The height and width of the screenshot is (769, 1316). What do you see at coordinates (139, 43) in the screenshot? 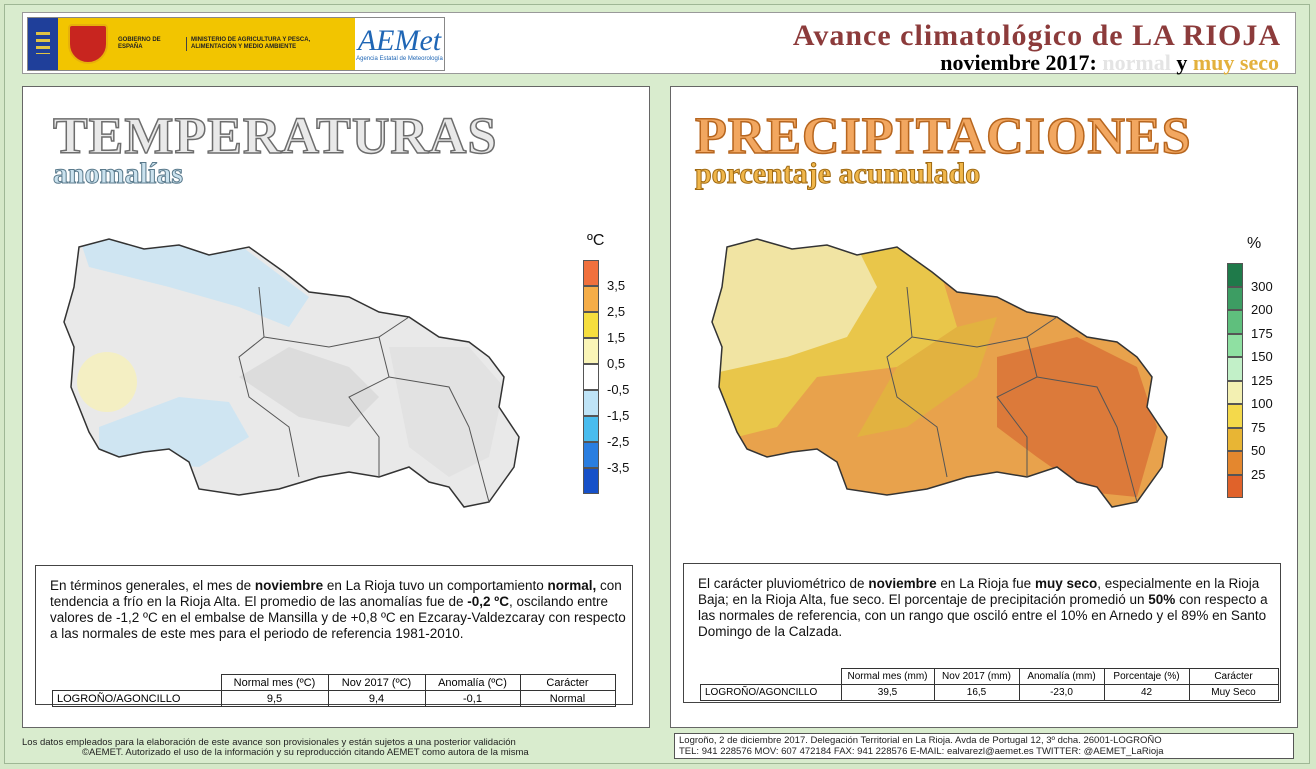
I see `government-text: GOBIERNO DE ESPAÑA` at bounding box center [139, 43].